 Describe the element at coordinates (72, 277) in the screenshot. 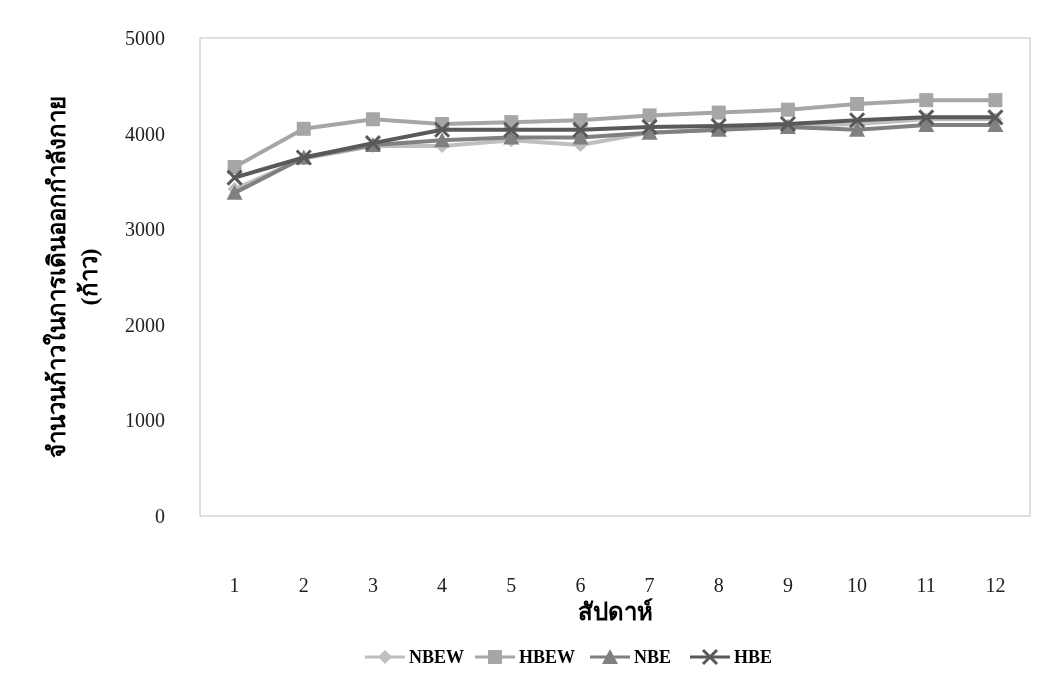

I see `y-axis-title: จำนวนก้าวในการเดินออกกำลังกาย (ก้าว)` at that location.